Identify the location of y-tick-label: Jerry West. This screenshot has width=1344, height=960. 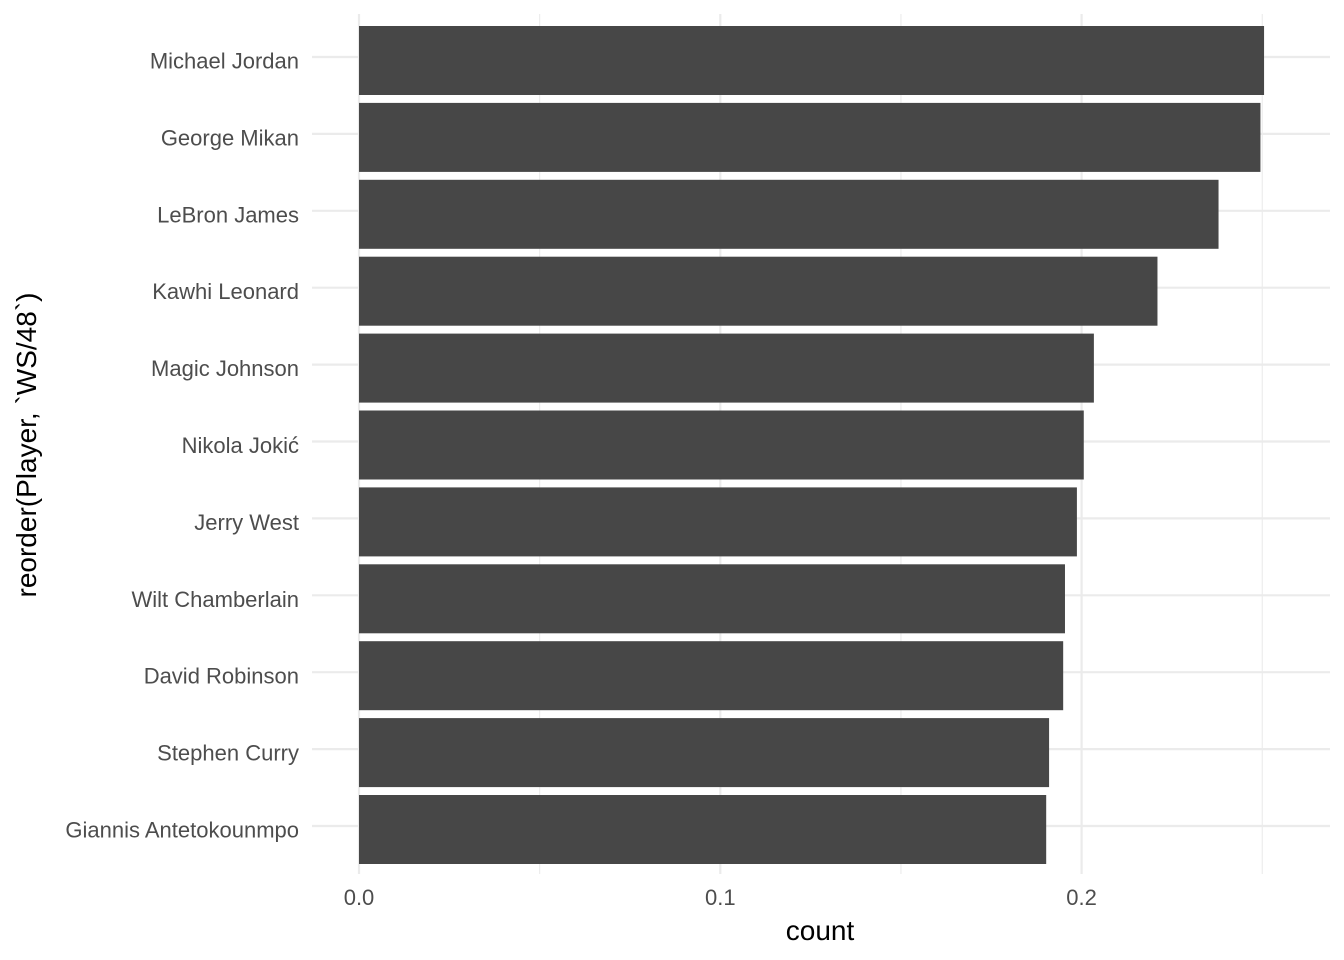
(246, 522).